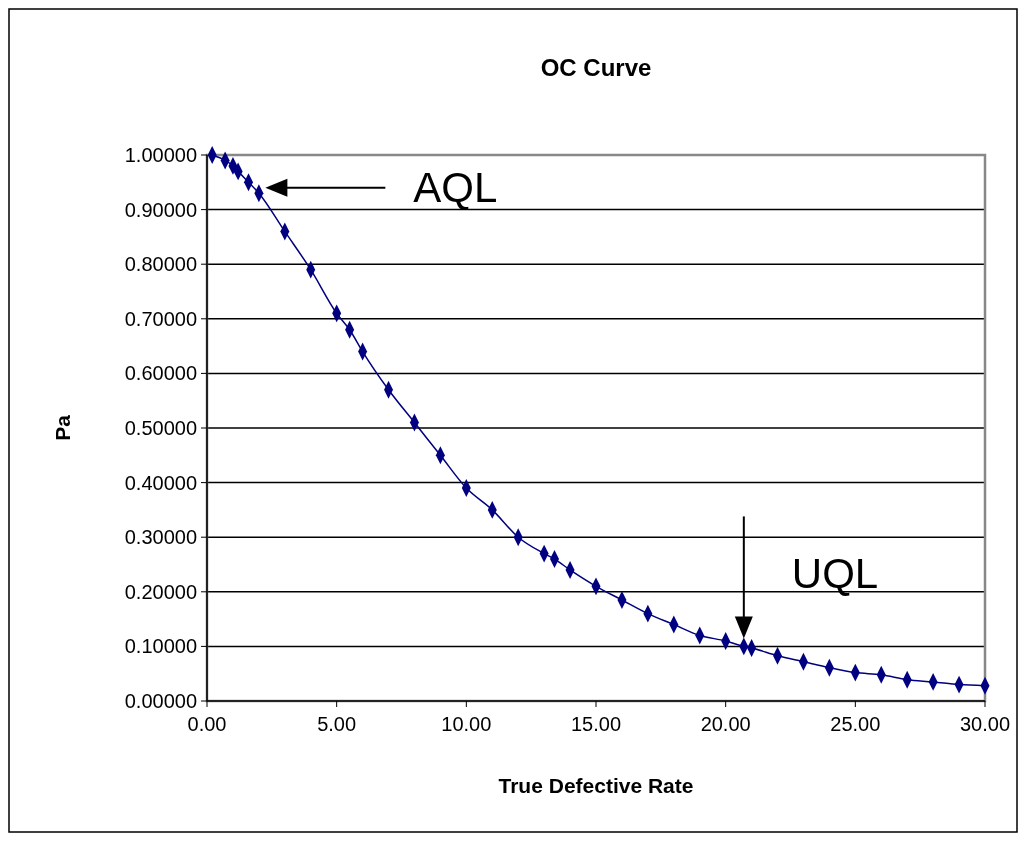 This screenshot has height=841, width=1026. I want to click on annotation: AQL, so click(455, 187).